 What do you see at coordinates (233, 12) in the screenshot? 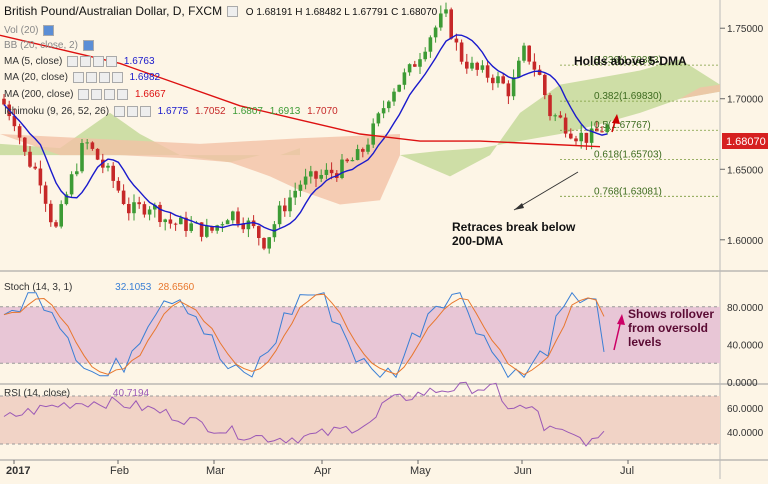
I see `settings-icon` at bounding box center [233, 12].